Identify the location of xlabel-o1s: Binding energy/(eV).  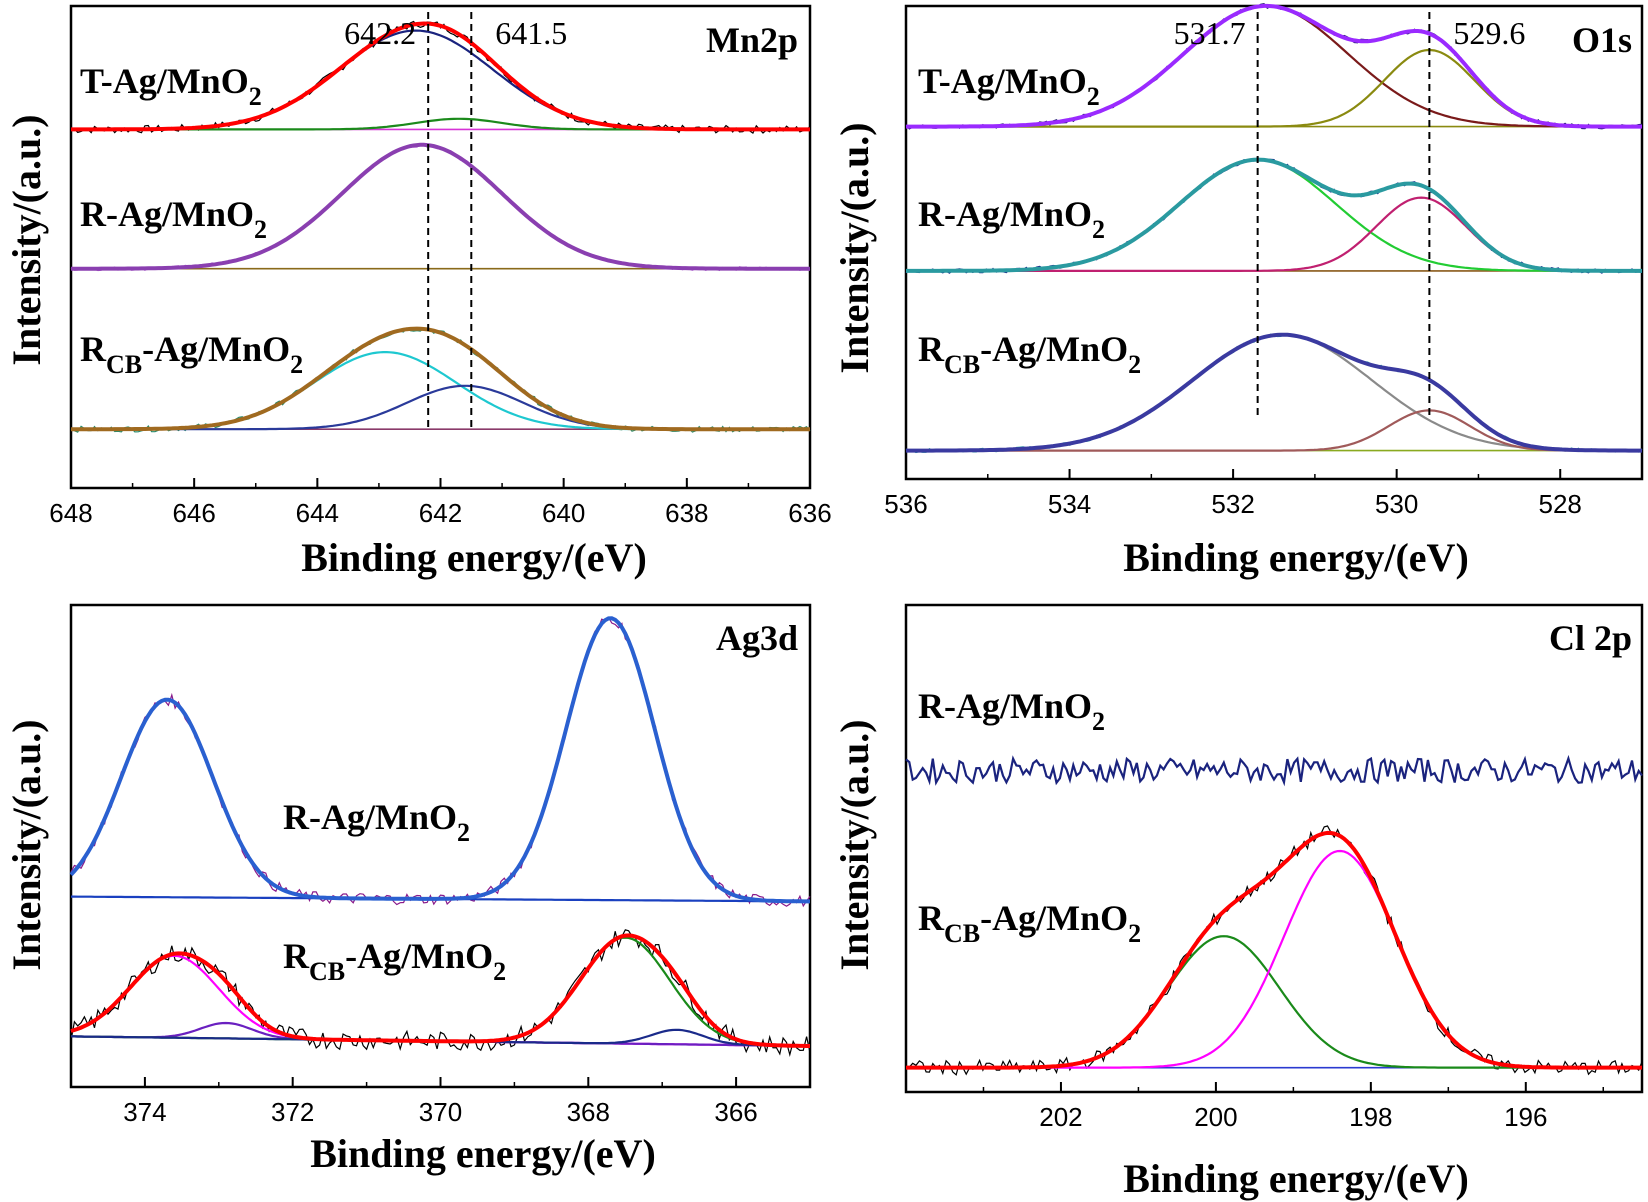
(1296, 557).